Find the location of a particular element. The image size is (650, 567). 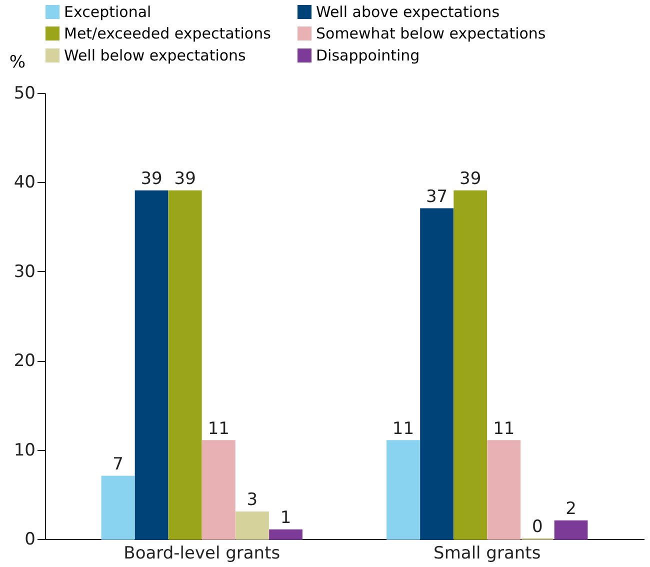

x-tick-label: Small grants is located at coordinates (487, 554).